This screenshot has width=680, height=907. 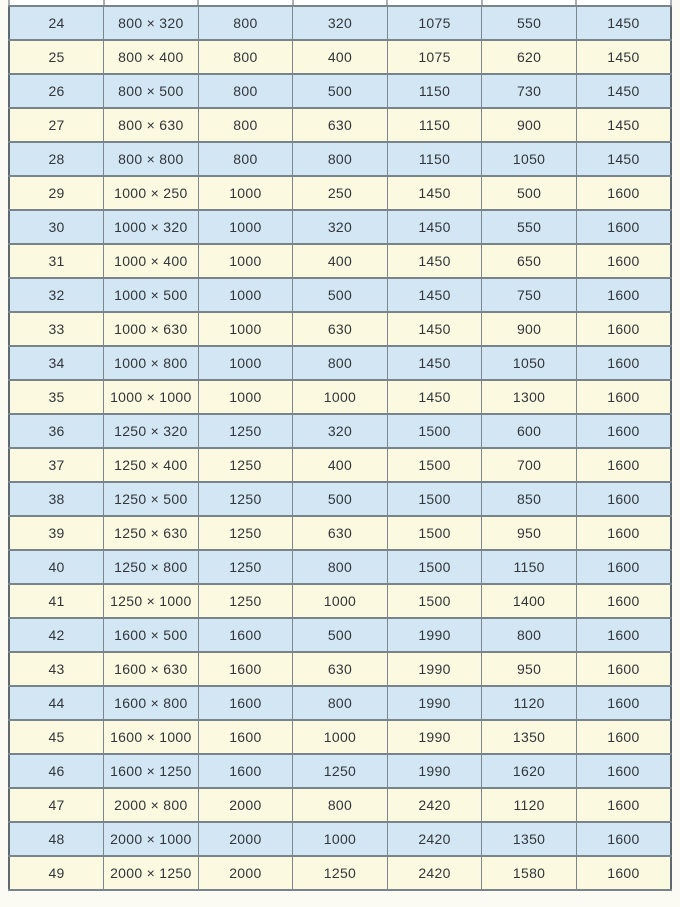 What do you see at coordinates (340, 533) in the screenshot?
I see `table-row: 39 1250 × 630 1250 630 1500 950 1600` at bounding box center [340, 533].